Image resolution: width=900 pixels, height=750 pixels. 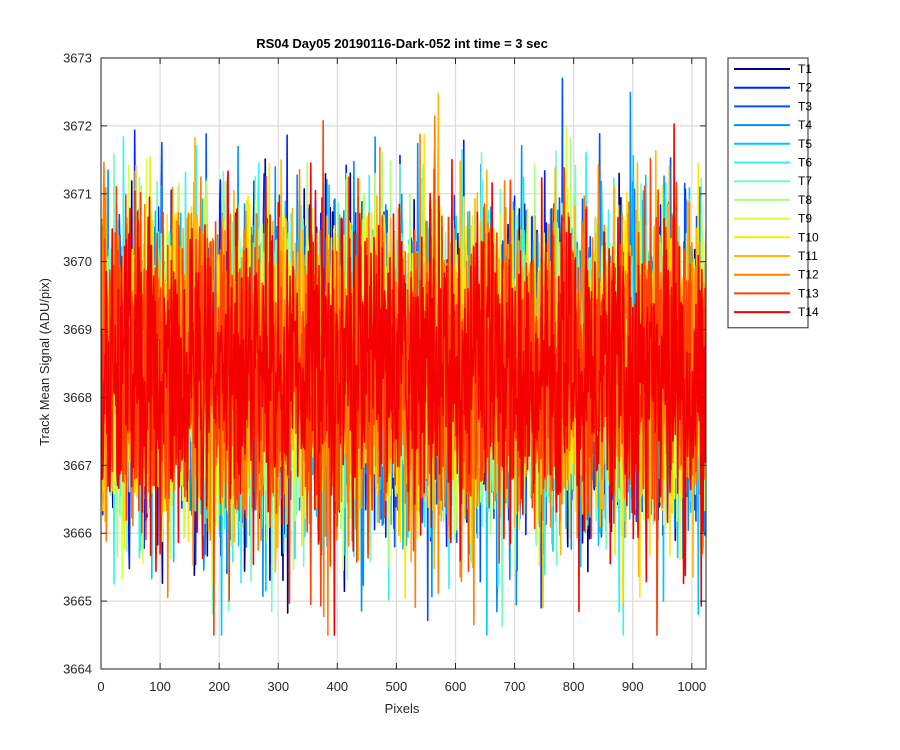 I want to click on legend-label: T2, so click(x=805, y=88).